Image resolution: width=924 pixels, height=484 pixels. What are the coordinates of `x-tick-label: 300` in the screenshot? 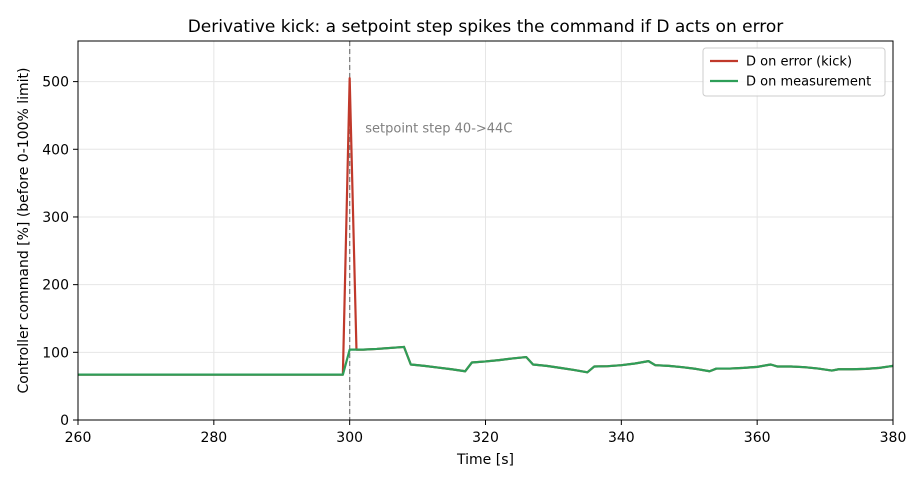 It's located at (349, 438).